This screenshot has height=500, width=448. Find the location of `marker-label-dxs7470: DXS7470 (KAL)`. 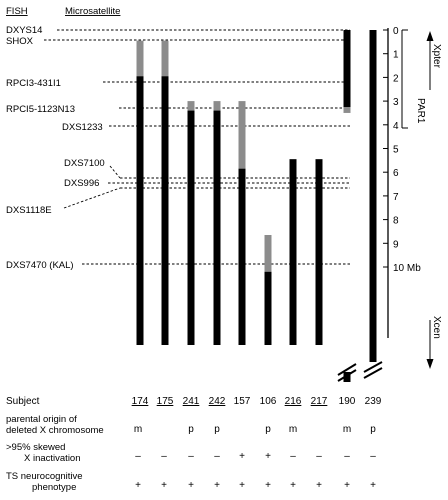

marker-label-dxs7470: DXS7470 (KAL) is located at coordinates (40, 265).